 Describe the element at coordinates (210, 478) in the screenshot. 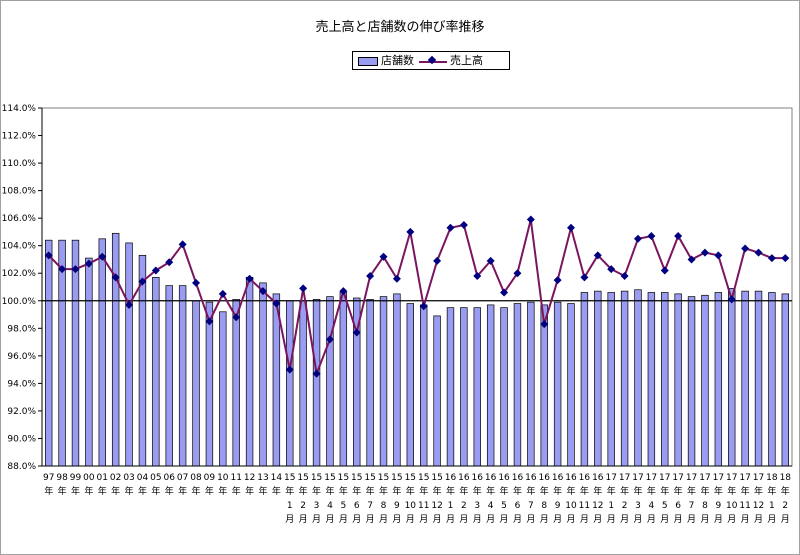

I see `x-tick-label: 09` at that location.